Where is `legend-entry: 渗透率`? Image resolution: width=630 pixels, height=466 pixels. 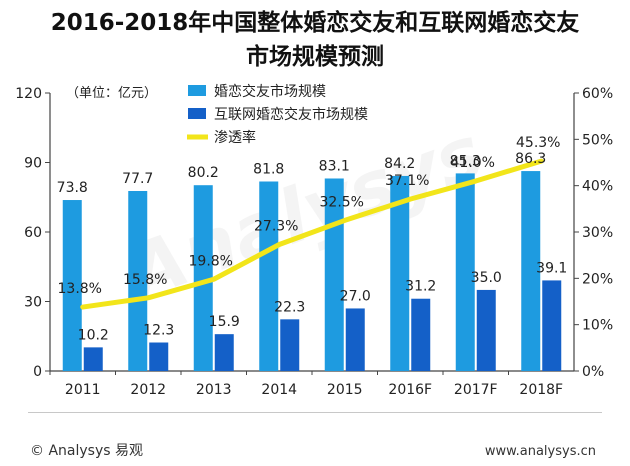 legend-entry: 渗透率 is located at coordinates (235, 137).